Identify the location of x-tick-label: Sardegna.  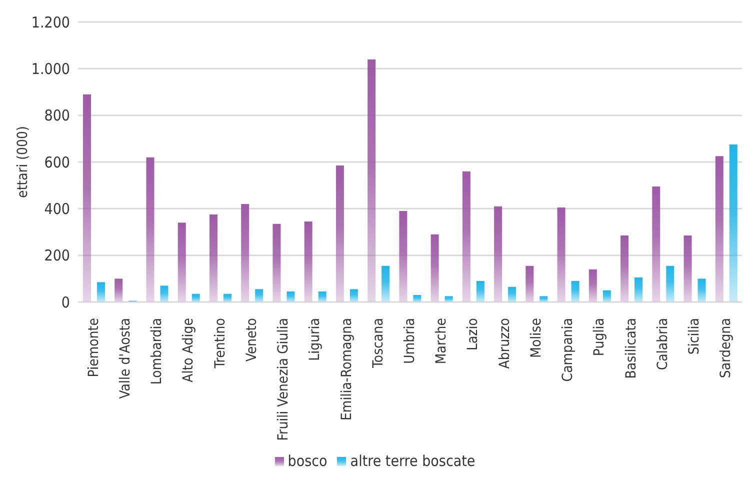
(726, 348).